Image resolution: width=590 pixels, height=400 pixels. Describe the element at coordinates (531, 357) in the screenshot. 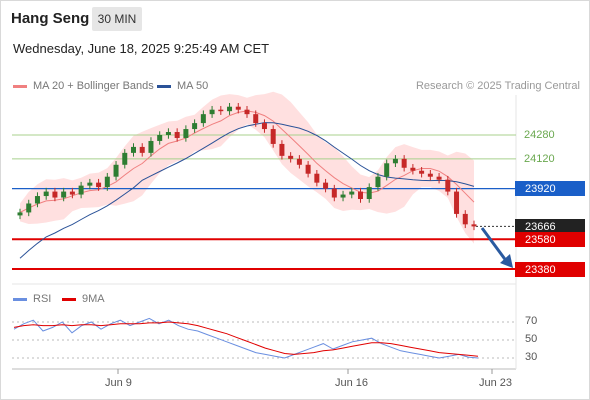

I see `rsi-tick-30: 30` at that location.